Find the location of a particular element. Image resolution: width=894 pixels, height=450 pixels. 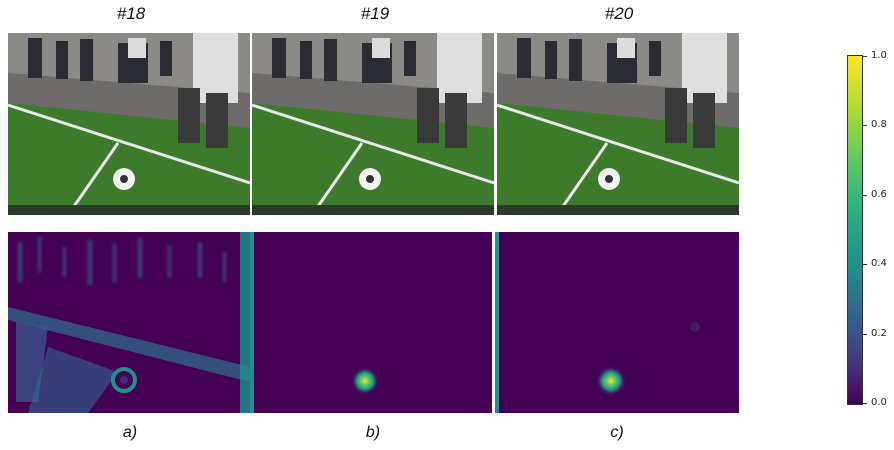

panel-label-c: c) is located at coordinates (617, 432).